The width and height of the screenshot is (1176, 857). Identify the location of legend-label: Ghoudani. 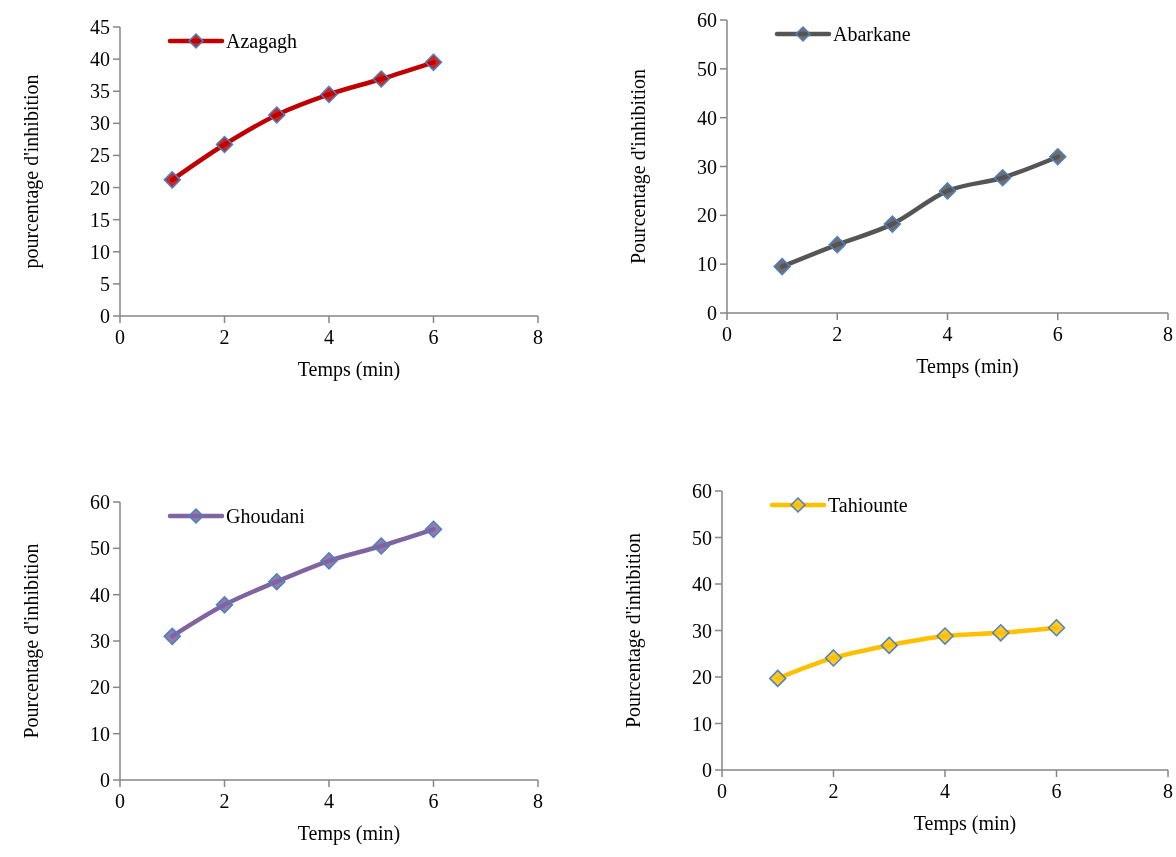
(266, 516).